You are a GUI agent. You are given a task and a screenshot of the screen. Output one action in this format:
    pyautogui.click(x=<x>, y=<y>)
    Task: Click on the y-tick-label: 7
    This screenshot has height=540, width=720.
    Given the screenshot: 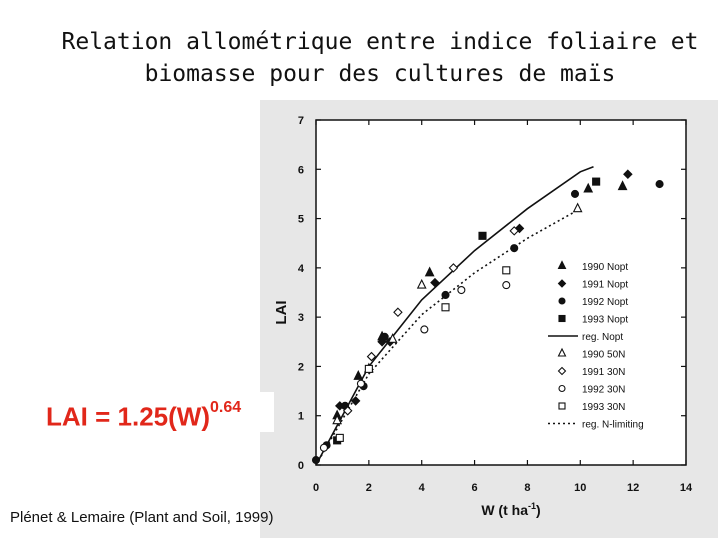 What is the action you would take?
    pyautogui.click(x=301, y=121)
    